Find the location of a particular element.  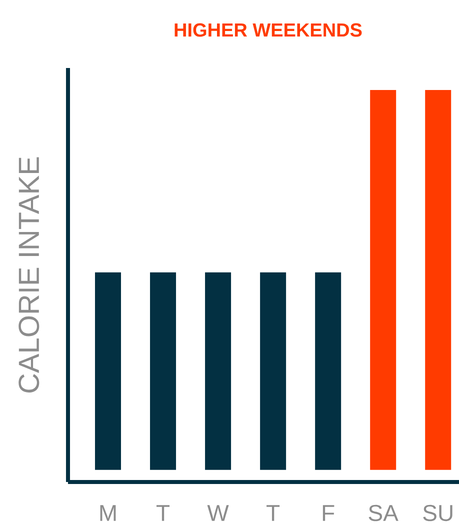

chart-title: HIGHER WEEKENDS is located at coordinates (268, 30).